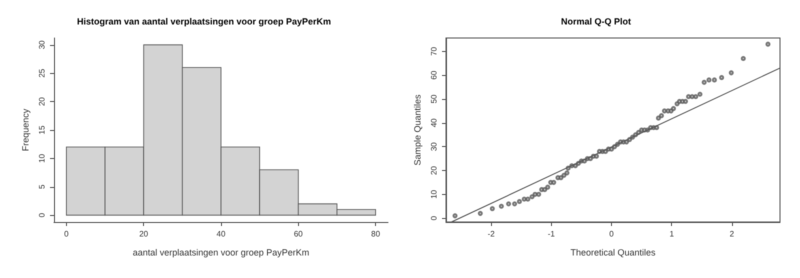 This screenshot has height=278, width=800. What do you see at coordinates (42, 187) in the screenshot?
I see `y-tick-label: 5` at bounding box center [42, 187].